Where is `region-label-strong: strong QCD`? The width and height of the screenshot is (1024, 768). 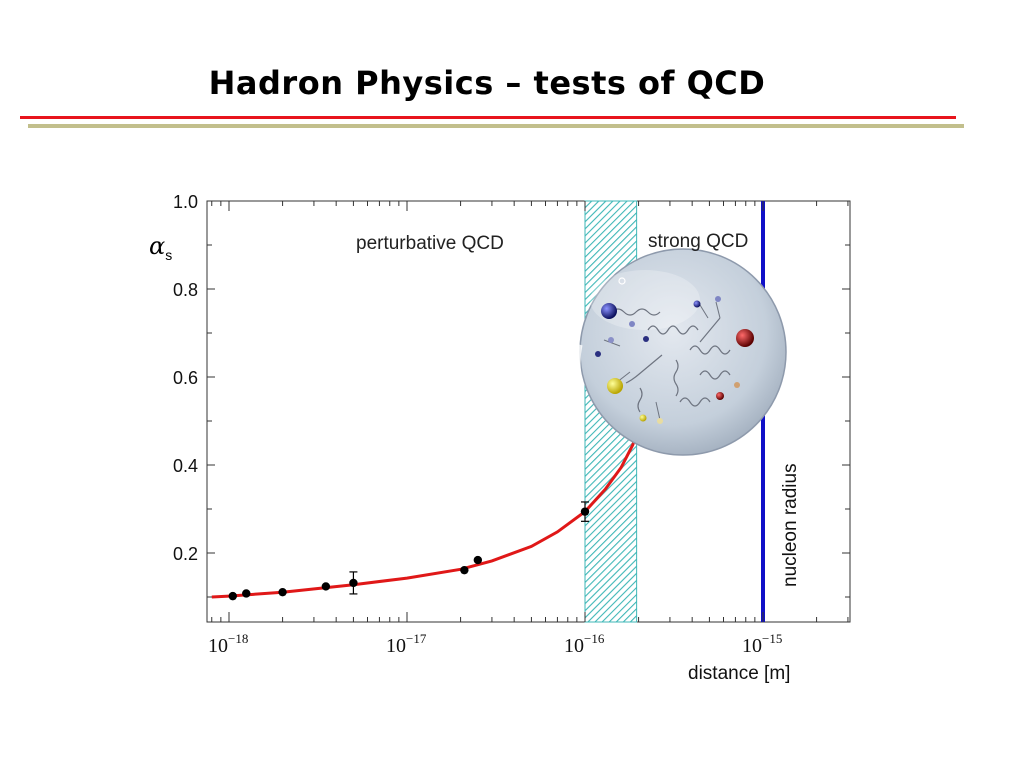
region-label-strong: strong QCD is located at coordinates (698, 241).